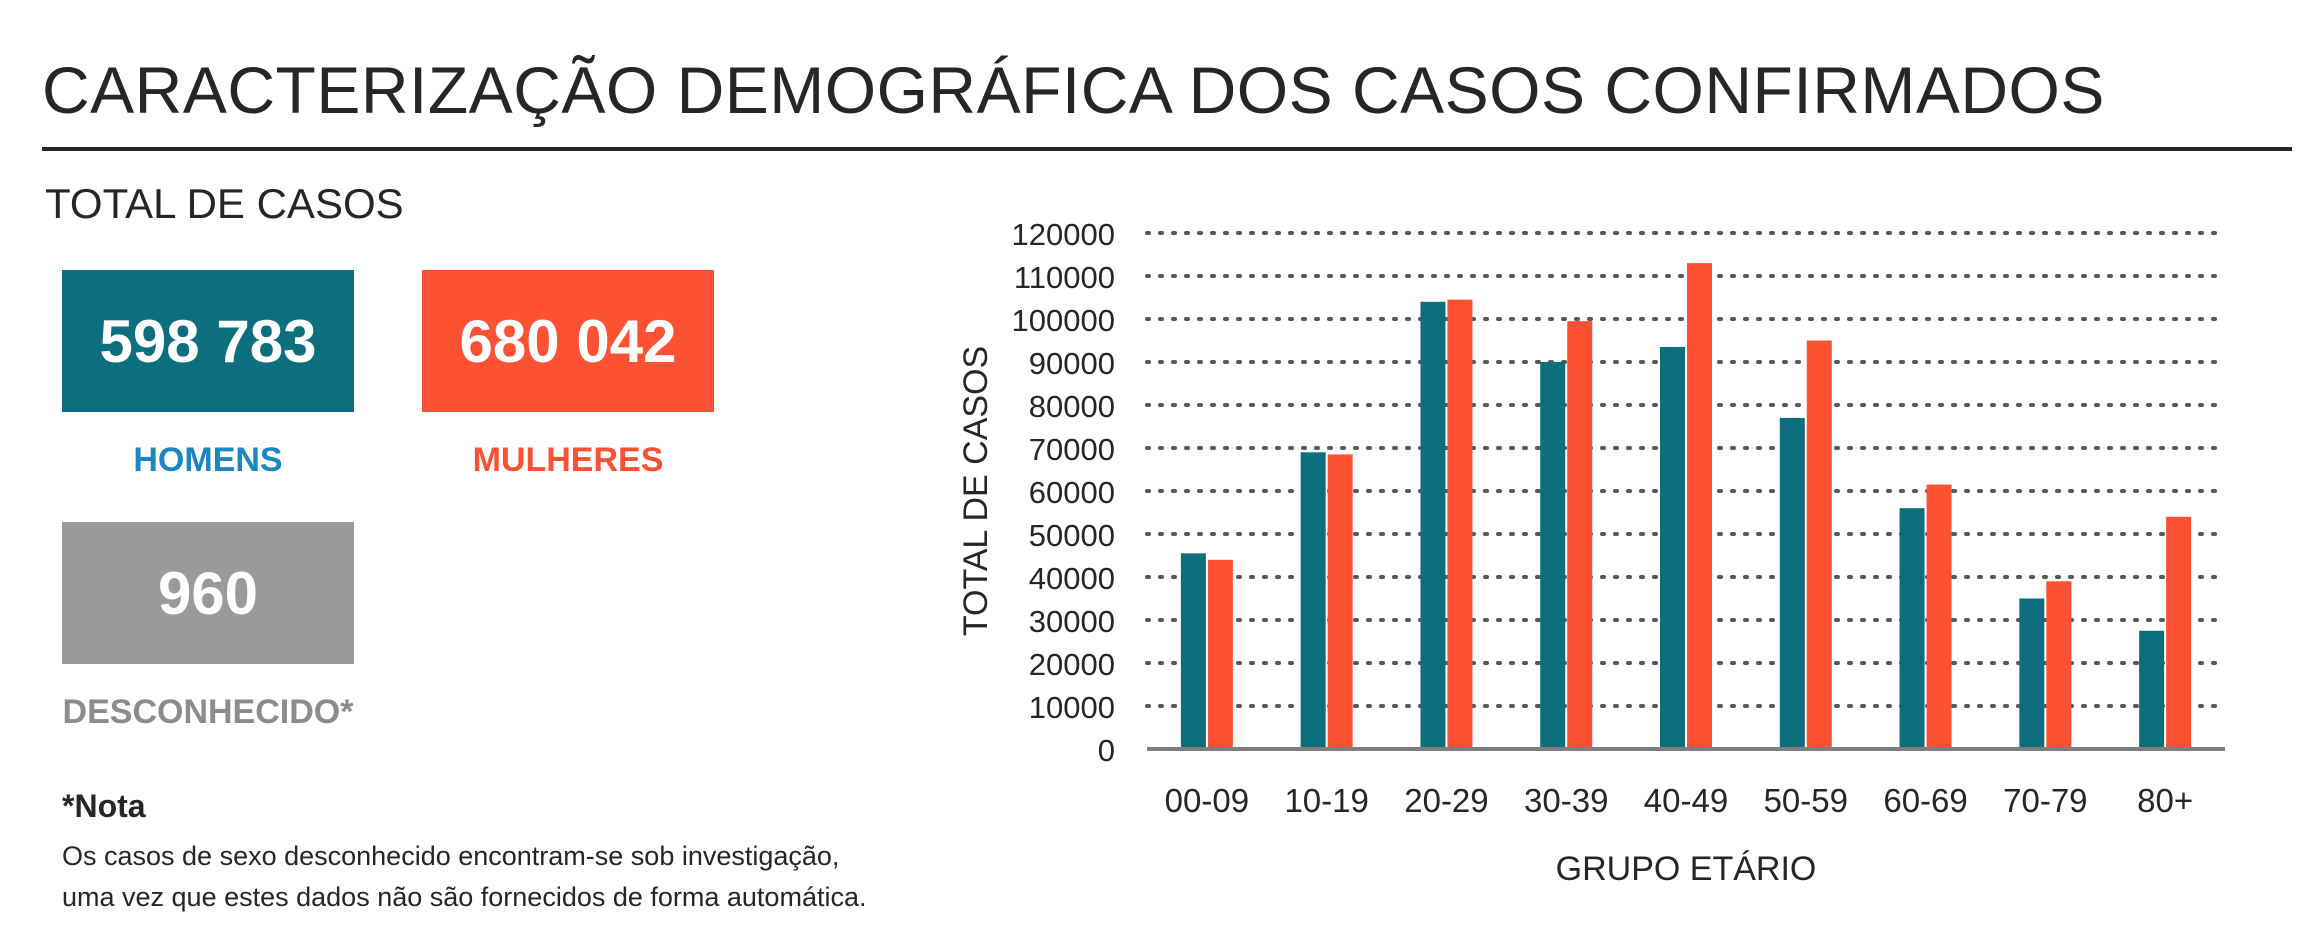  I want to click on men-label: HOMENS, so click(208, 460).